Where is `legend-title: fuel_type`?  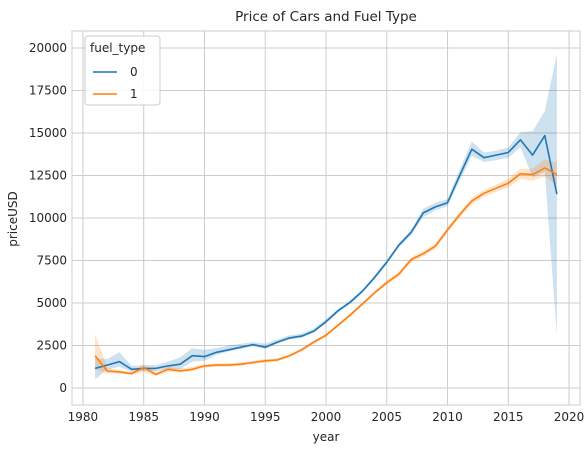 legend-title: fuel_type is located at coordinates (117, 48).